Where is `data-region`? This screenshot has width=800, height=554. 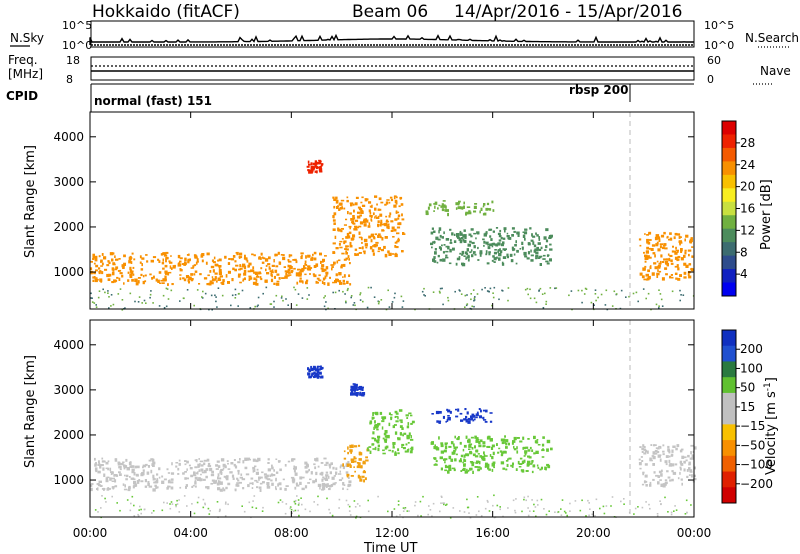 data-region is located at coordinates (460, 208).